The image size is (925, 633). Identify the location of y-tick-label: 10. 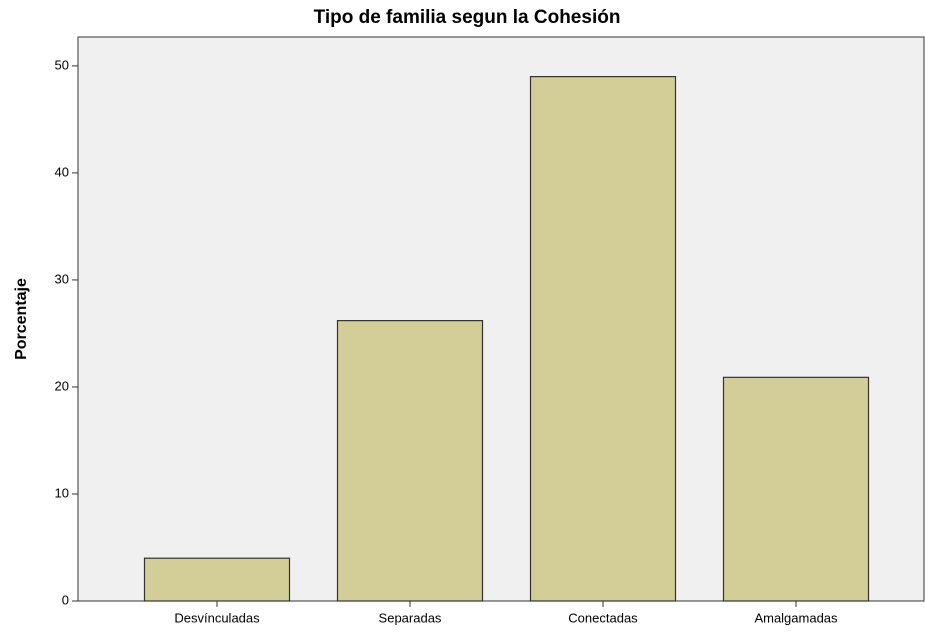
(62, 492).